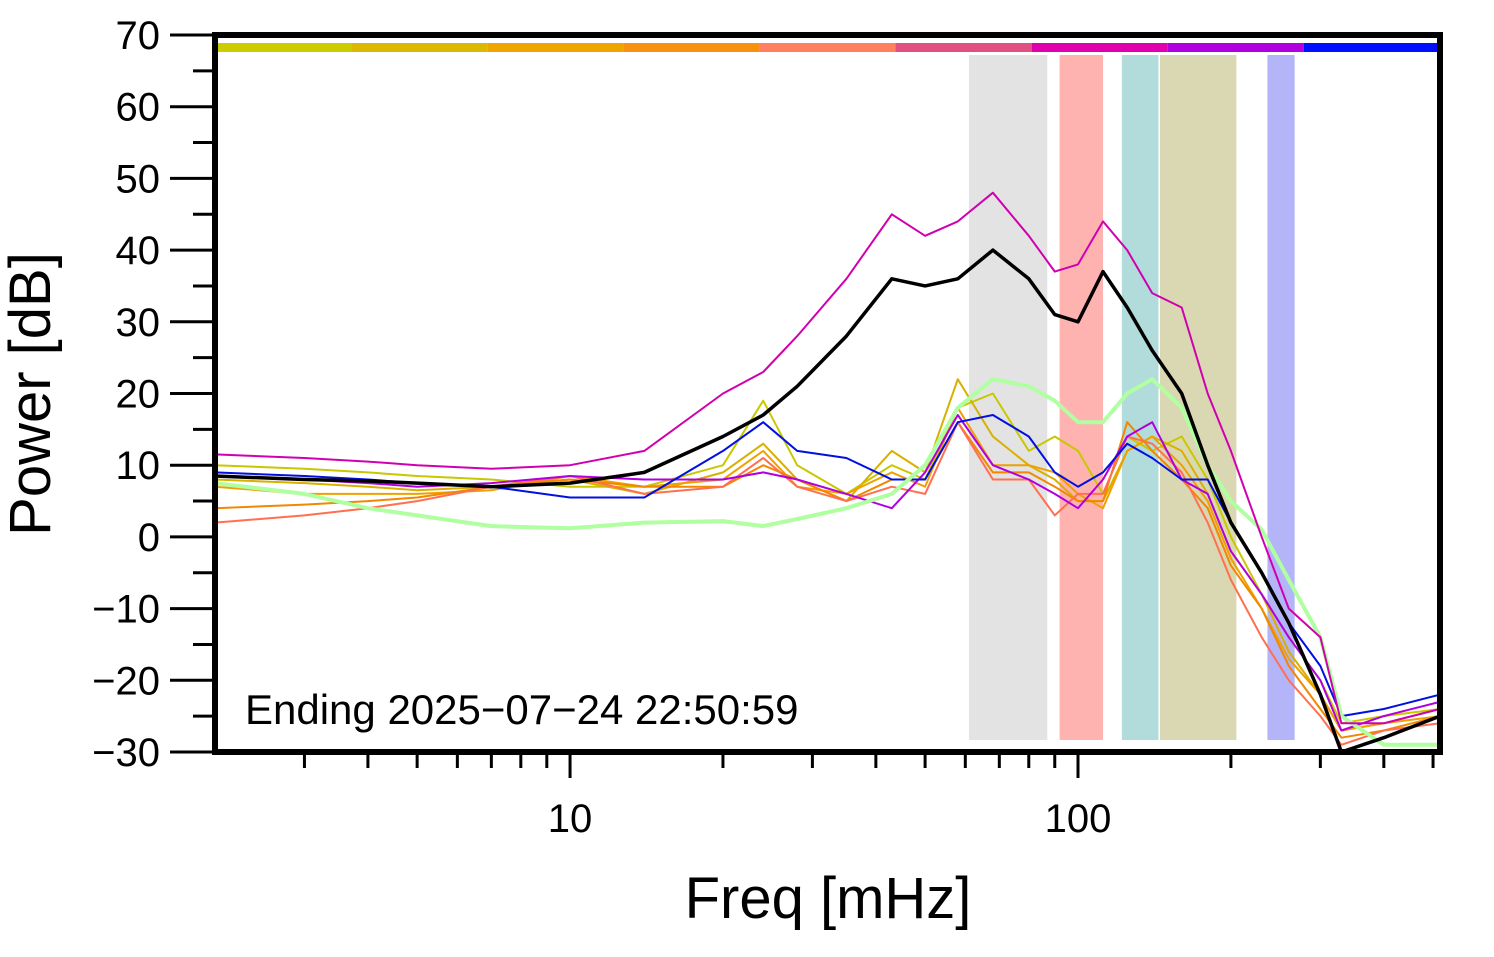  Describe the element at coordinates (138, 36) in the screenshot. I see `y-tick-label: 70` at that location.